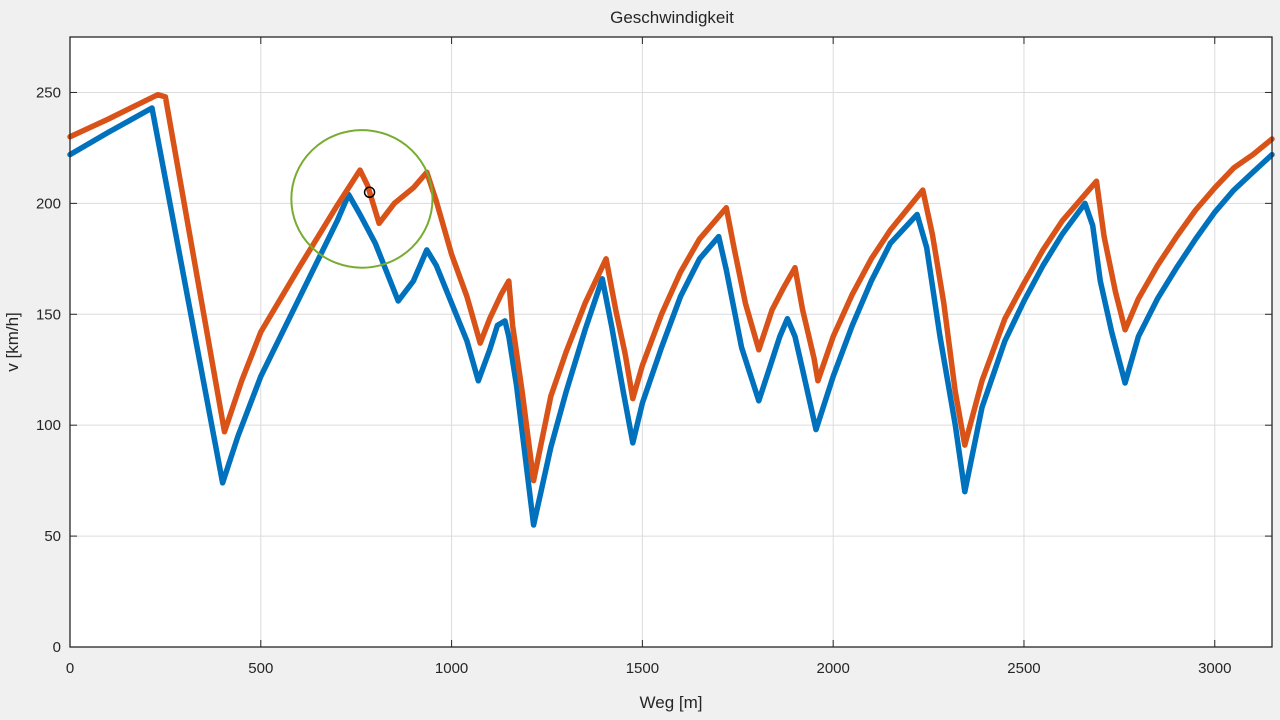 Image resolution: width=1280 pixels, height=720 pixels. What do you see at coordinates (672, 17) in the screenshot?
I see `chart-title: Geschwindigkeit` at bounding box center [672, 17].